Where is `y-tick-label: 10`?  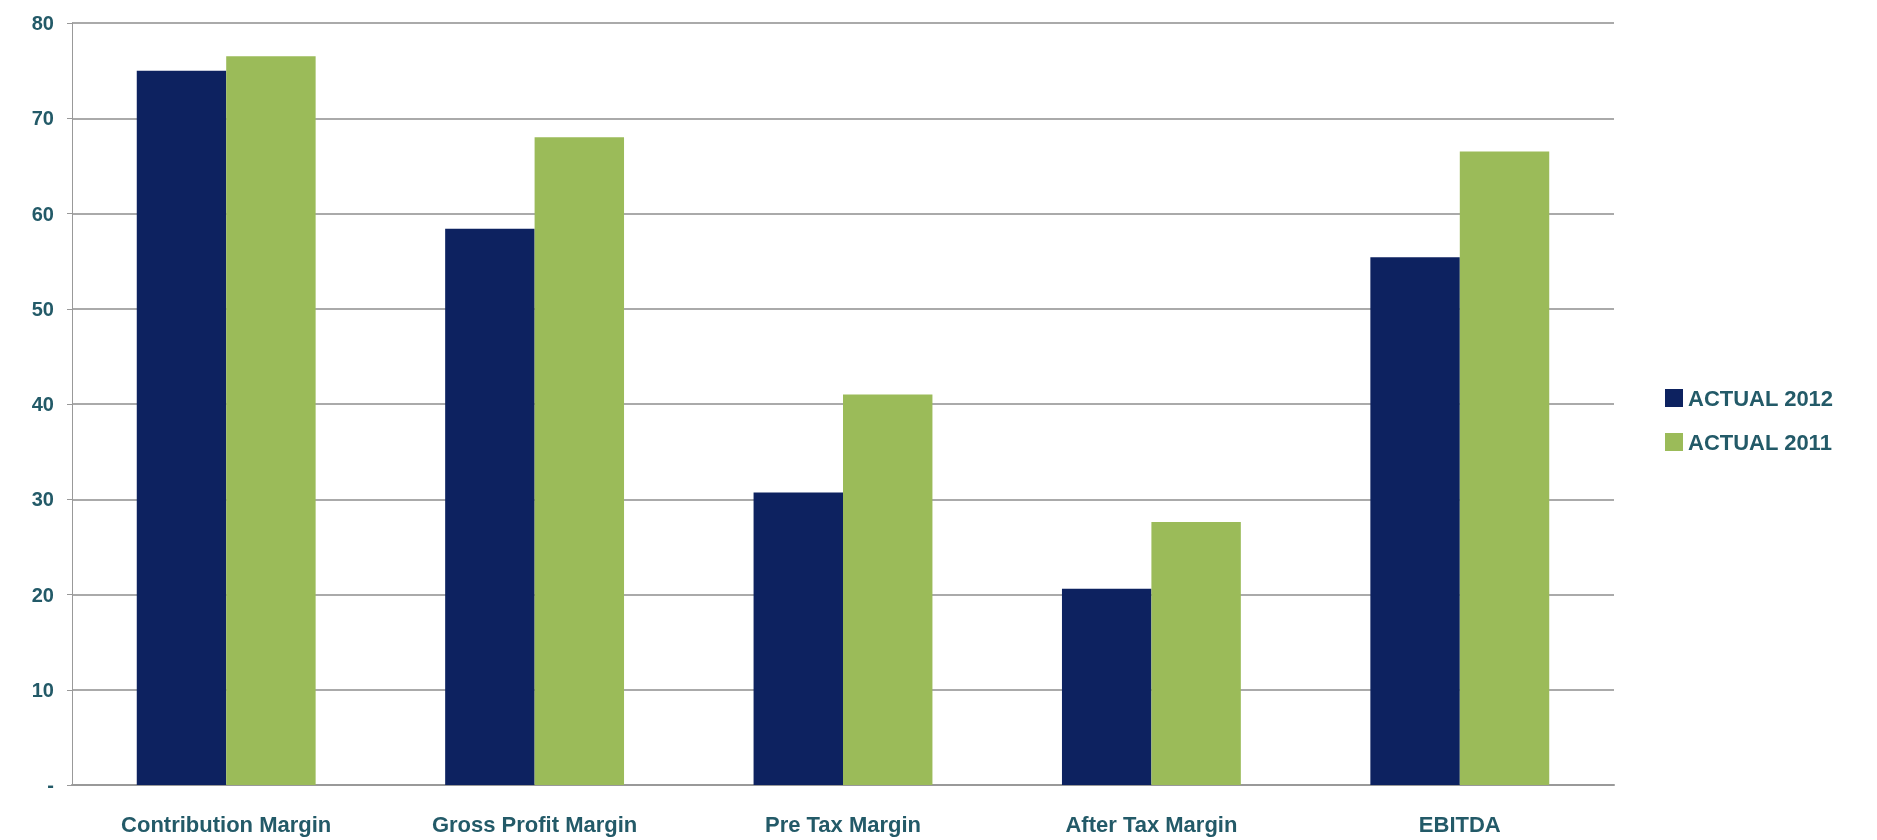
y-tick-label: 10 is located at coordinates (42, 689).